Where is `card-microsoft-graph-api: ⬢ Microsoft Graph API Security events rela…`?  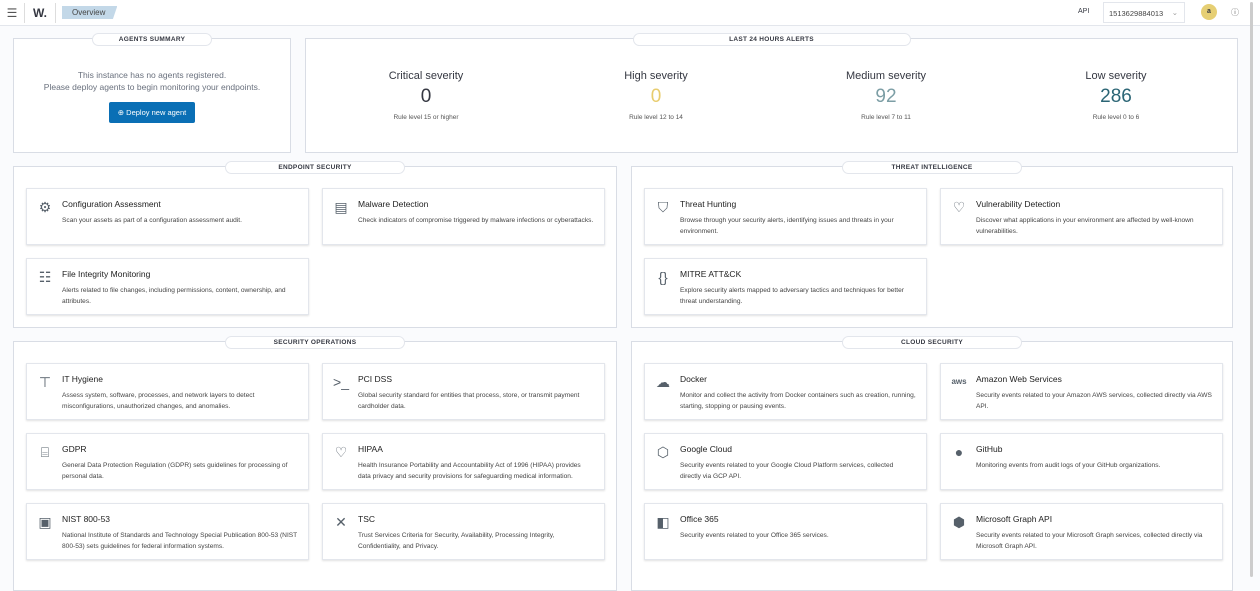 card-microsoft-graph-api: ⬢ Microsoft Graph API Security events rela… is located at coordinates (1081, 531).